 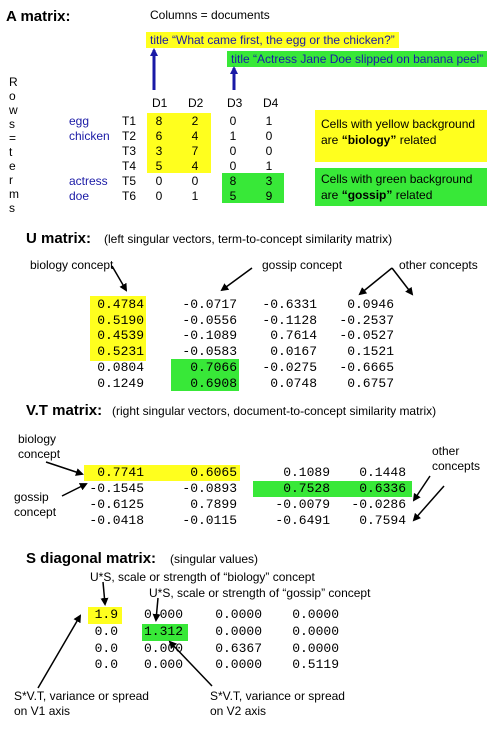 I want to click on arrow-s-gossip, so click(x=157, y=609).